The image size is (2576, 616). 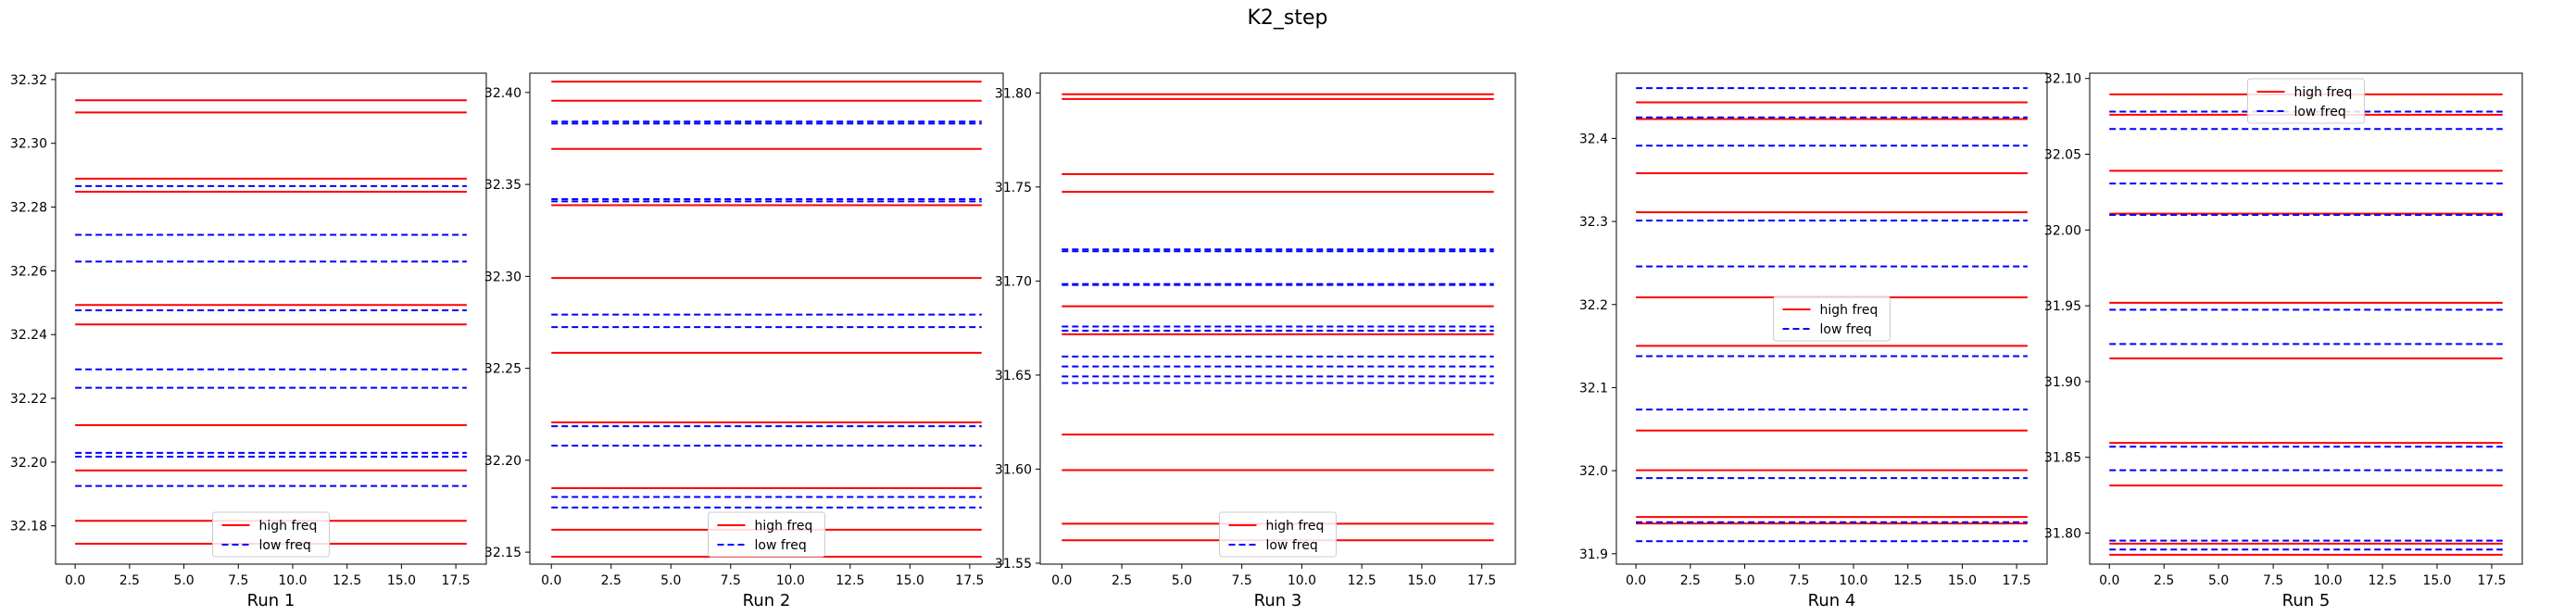 I want to click on y-tick-label: 32.05, so click(x=2062, y=155).